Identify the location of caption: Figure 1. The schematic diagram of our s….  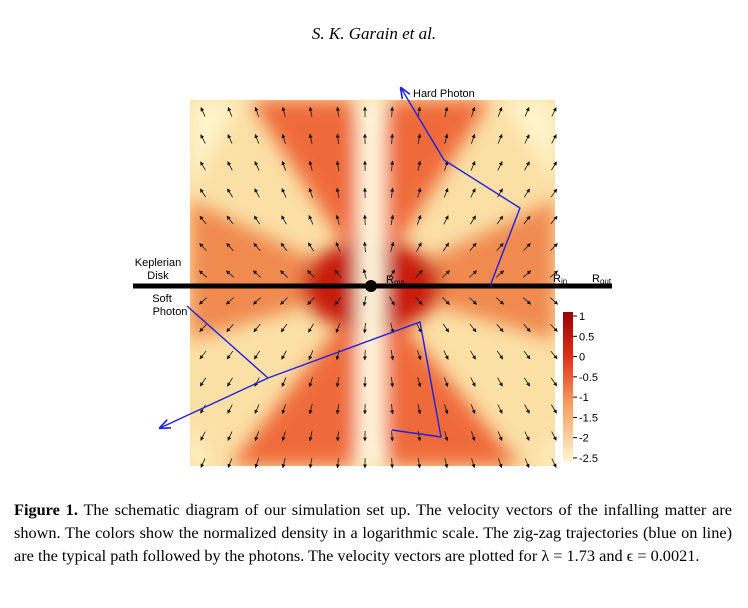
(373, 532).